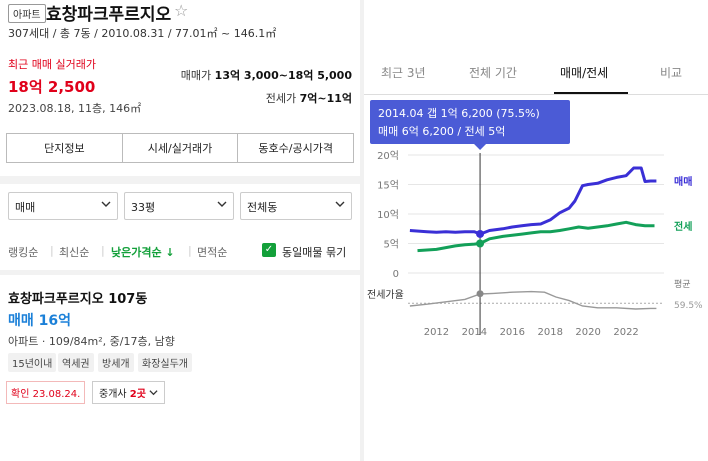 The width and height of the screenshot is (708, 461). I want to click on x-tick-label: 2014, so click(474, 332).